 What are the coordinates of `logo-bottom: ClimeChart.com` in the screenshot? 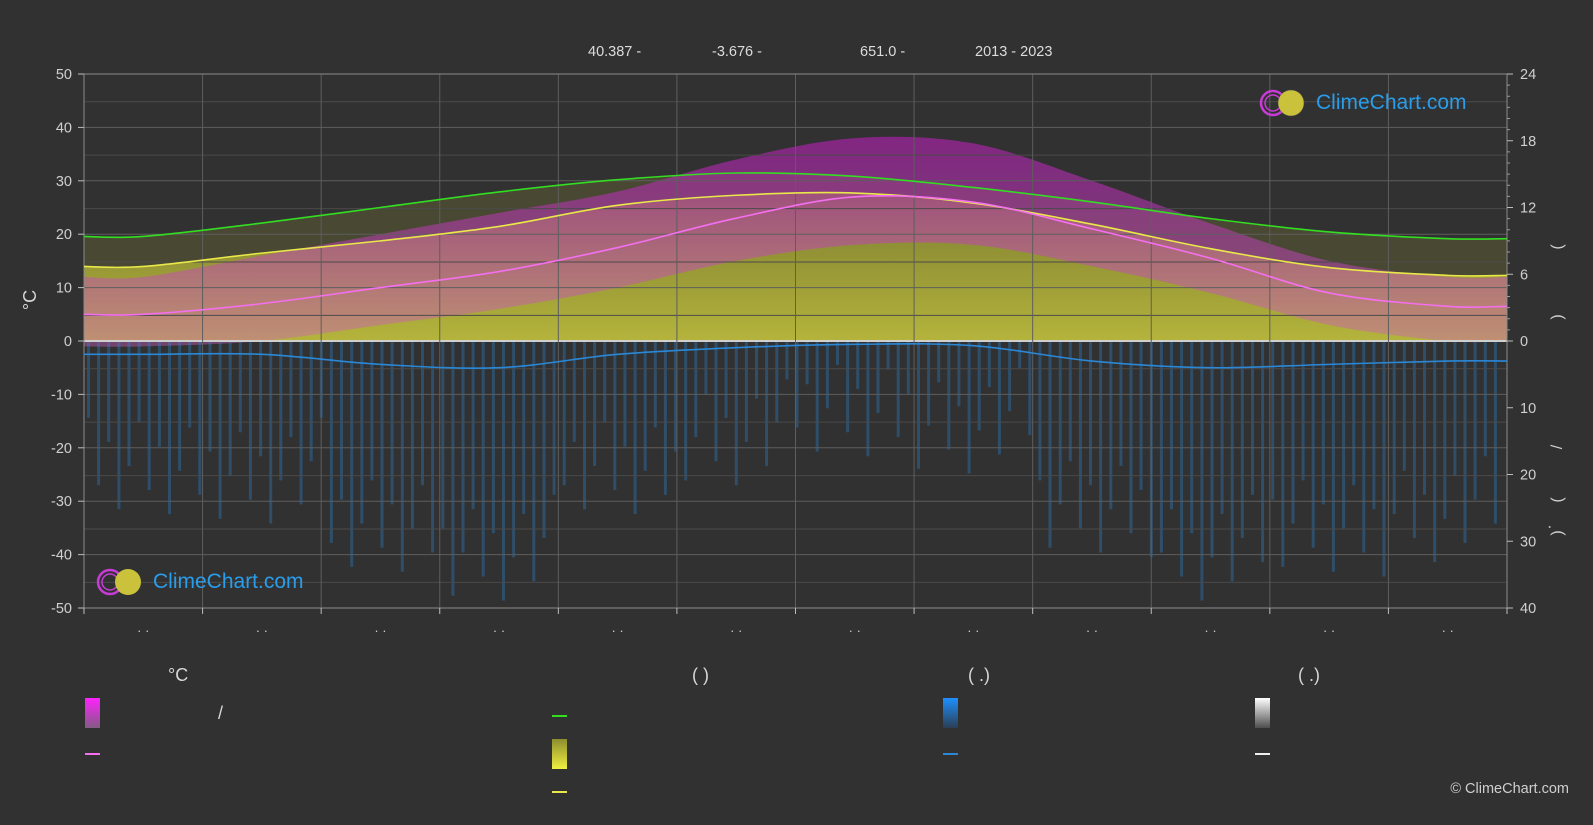 It's located at (199, 582).